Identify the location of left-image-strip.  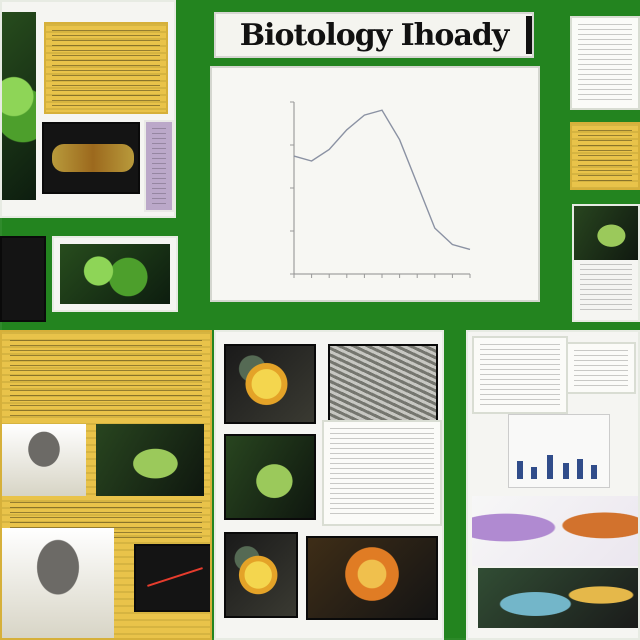
(23, 279).